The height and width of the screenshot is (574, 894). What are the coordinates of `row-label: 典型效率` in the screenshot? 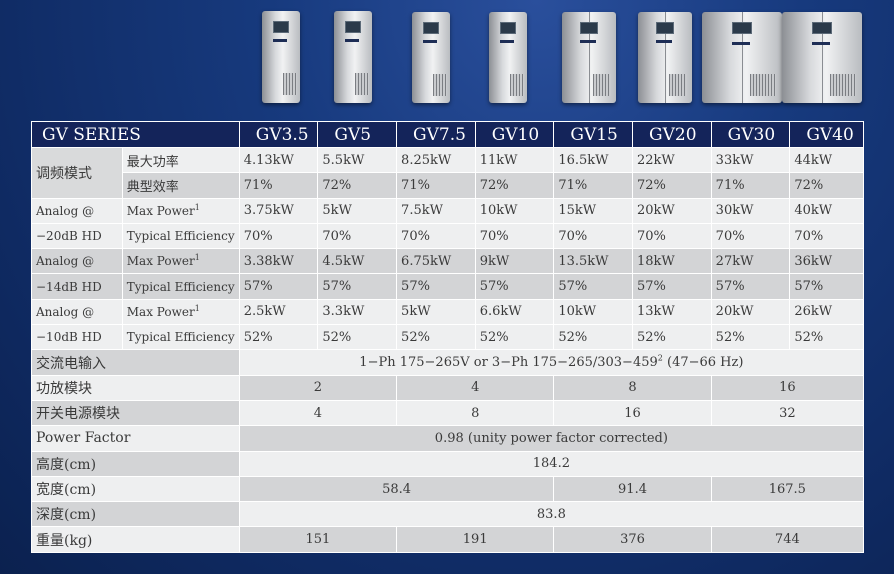 It's located at (180, 185).